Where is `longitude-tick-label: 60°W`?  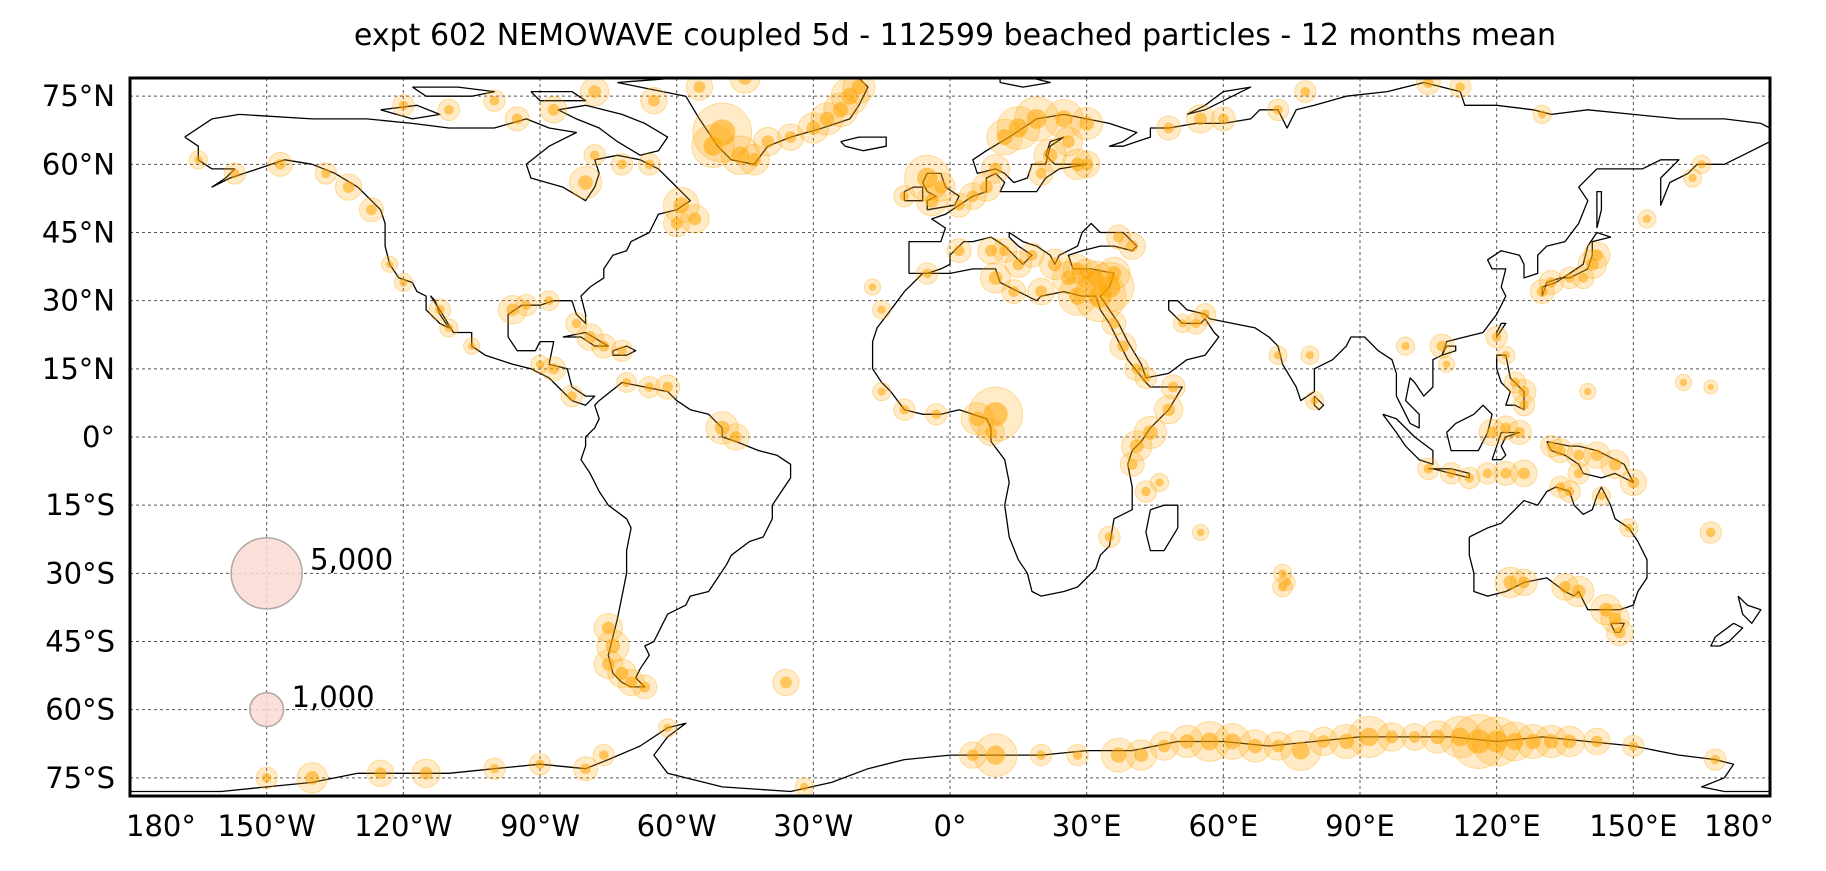
longitude-tick-label: 60°W is located at coordinates (677, 826).